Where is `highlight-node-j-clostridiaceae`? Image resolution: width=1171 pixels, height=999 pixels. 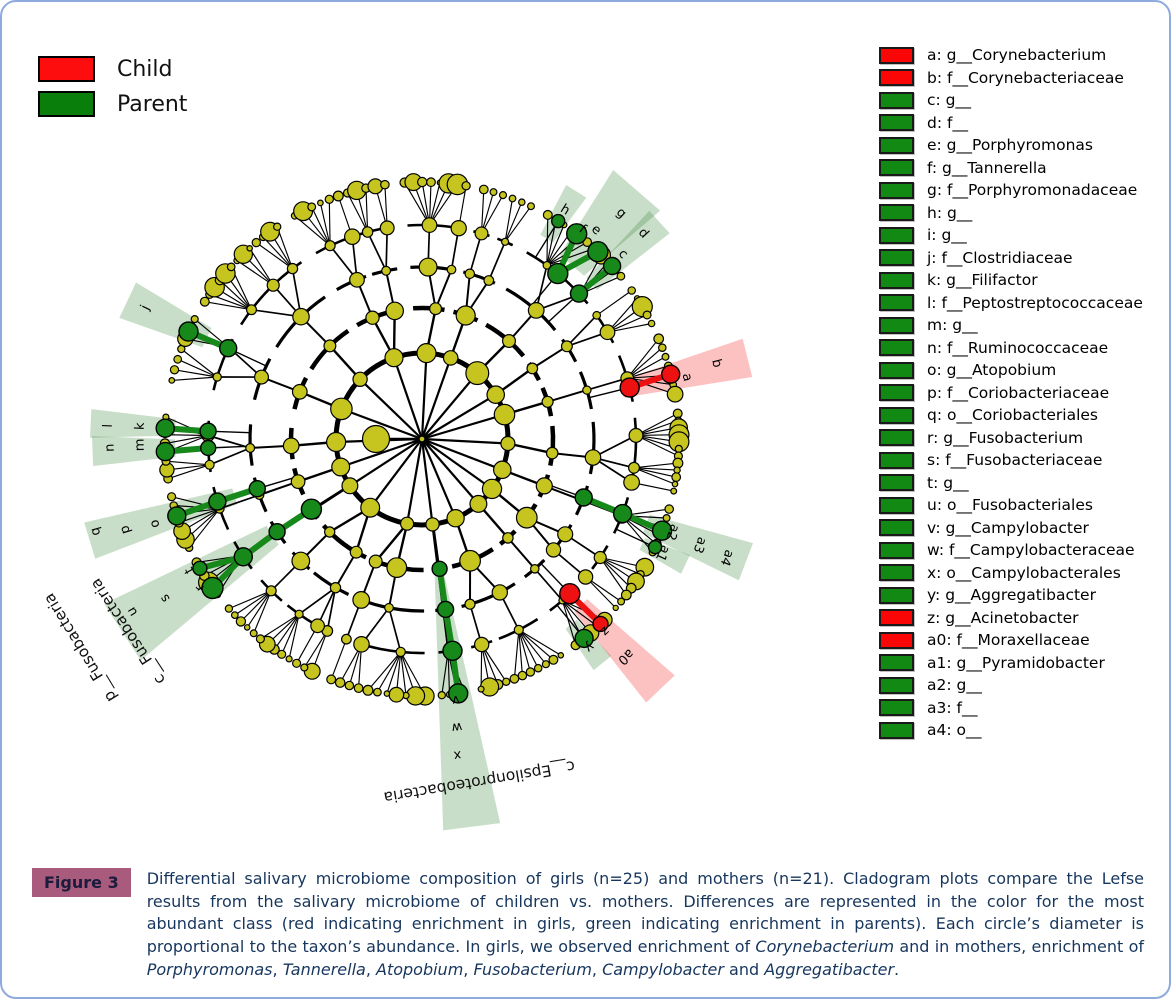
highlight-node-j-clostridiaceae is located at coordinates (188, 331).